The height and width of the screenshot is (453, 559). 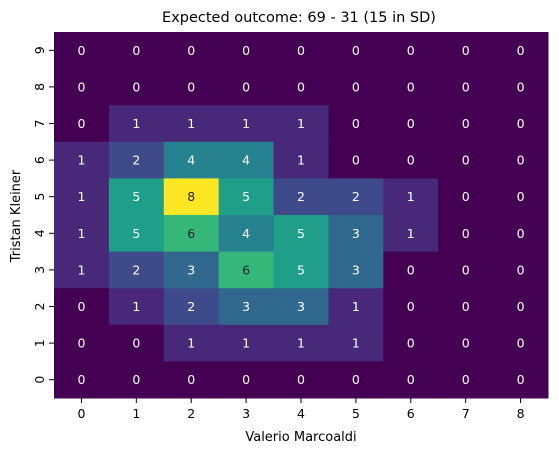 What do you see at coordinates (39, 124) in the screenshot?
I see `y-tick-label: 7` at bounding box center [39, 124].